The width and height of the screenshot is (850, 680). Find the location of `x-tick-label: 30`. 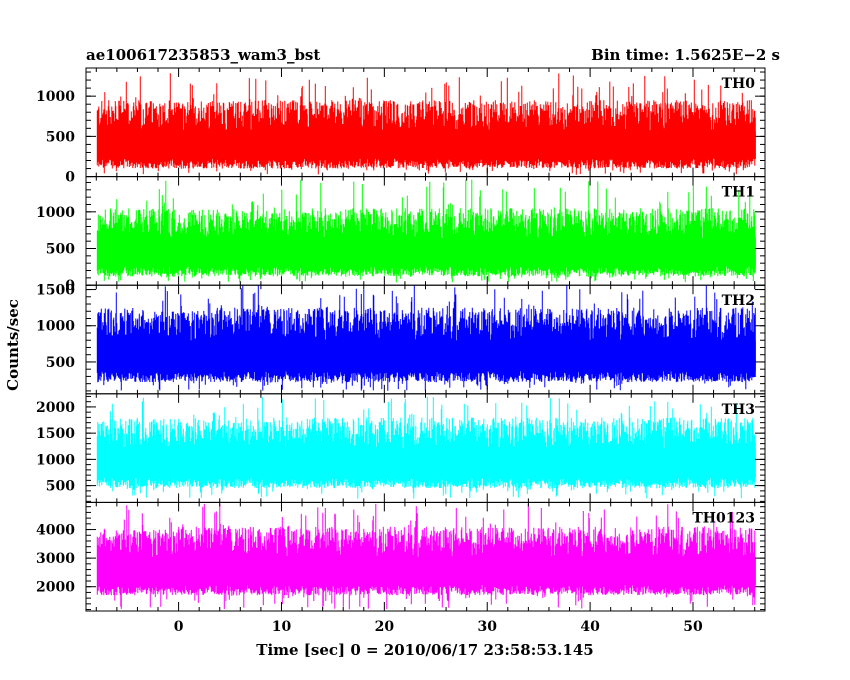

x-tick-label: 30 is located at coordinates (487, 627).